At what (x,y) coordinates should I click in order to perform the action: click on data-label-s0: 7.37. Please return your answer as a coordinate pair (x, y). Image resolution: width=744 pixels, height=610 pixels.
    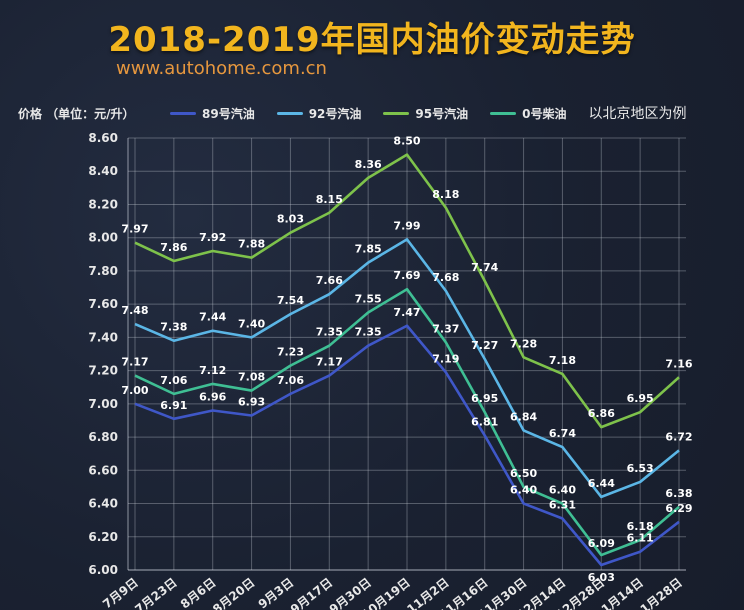
    Looking at the image, I should click on (445, 328).